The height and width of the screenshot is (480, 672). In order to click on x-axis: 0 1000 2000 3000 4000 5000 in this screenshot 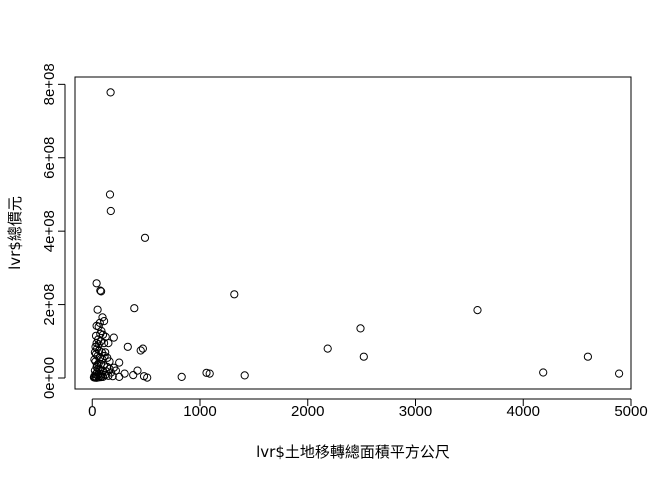, I will do `click(368, 409)`.